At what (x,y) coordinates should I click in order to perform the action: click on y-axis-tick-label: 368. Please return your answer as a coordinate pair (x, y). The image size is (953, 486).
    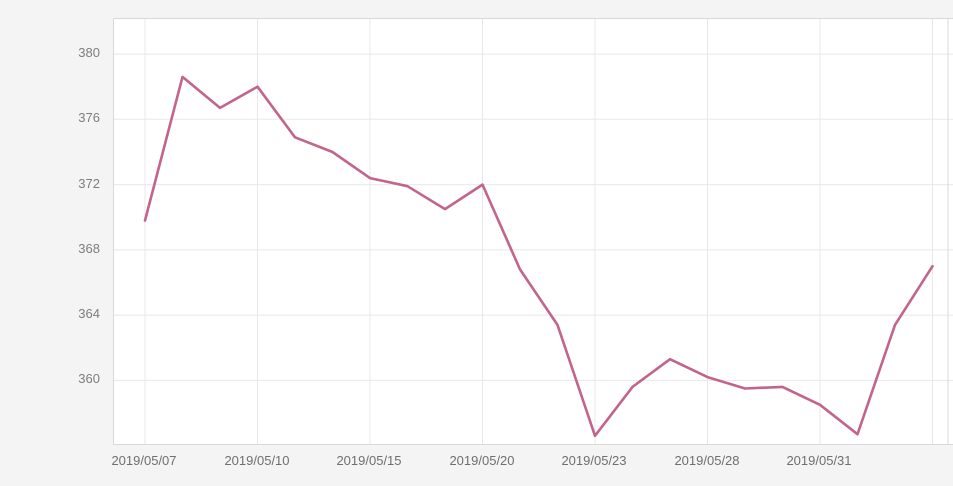
    Looking at the image, I should click on (89, 248).